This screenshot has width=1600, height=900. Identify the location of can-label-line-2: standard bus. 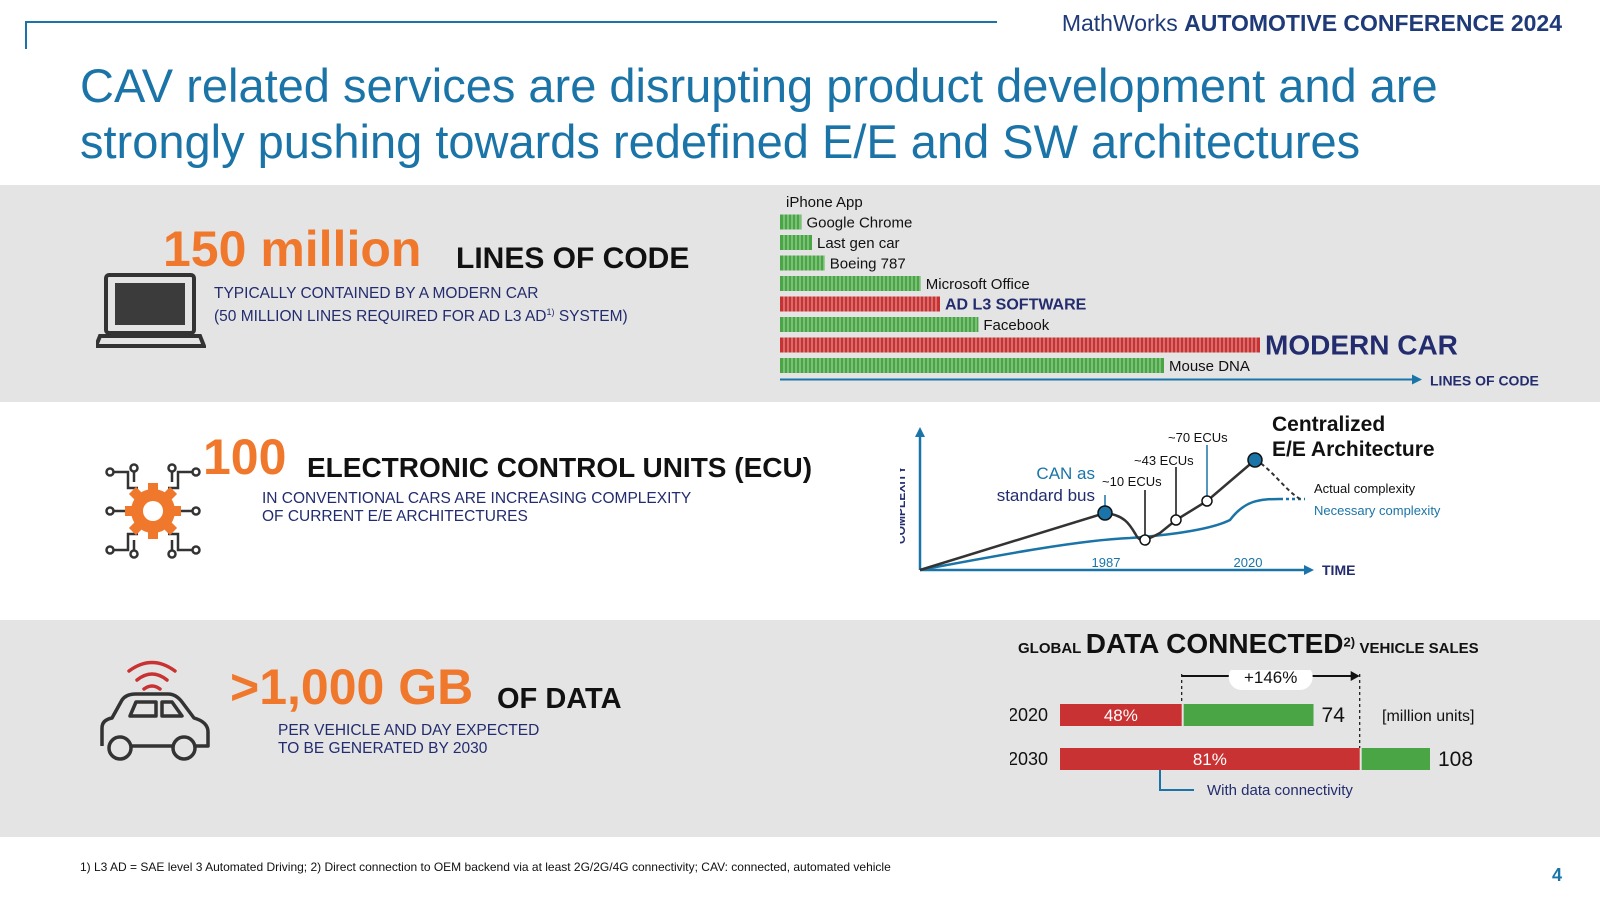
(1046, 495).